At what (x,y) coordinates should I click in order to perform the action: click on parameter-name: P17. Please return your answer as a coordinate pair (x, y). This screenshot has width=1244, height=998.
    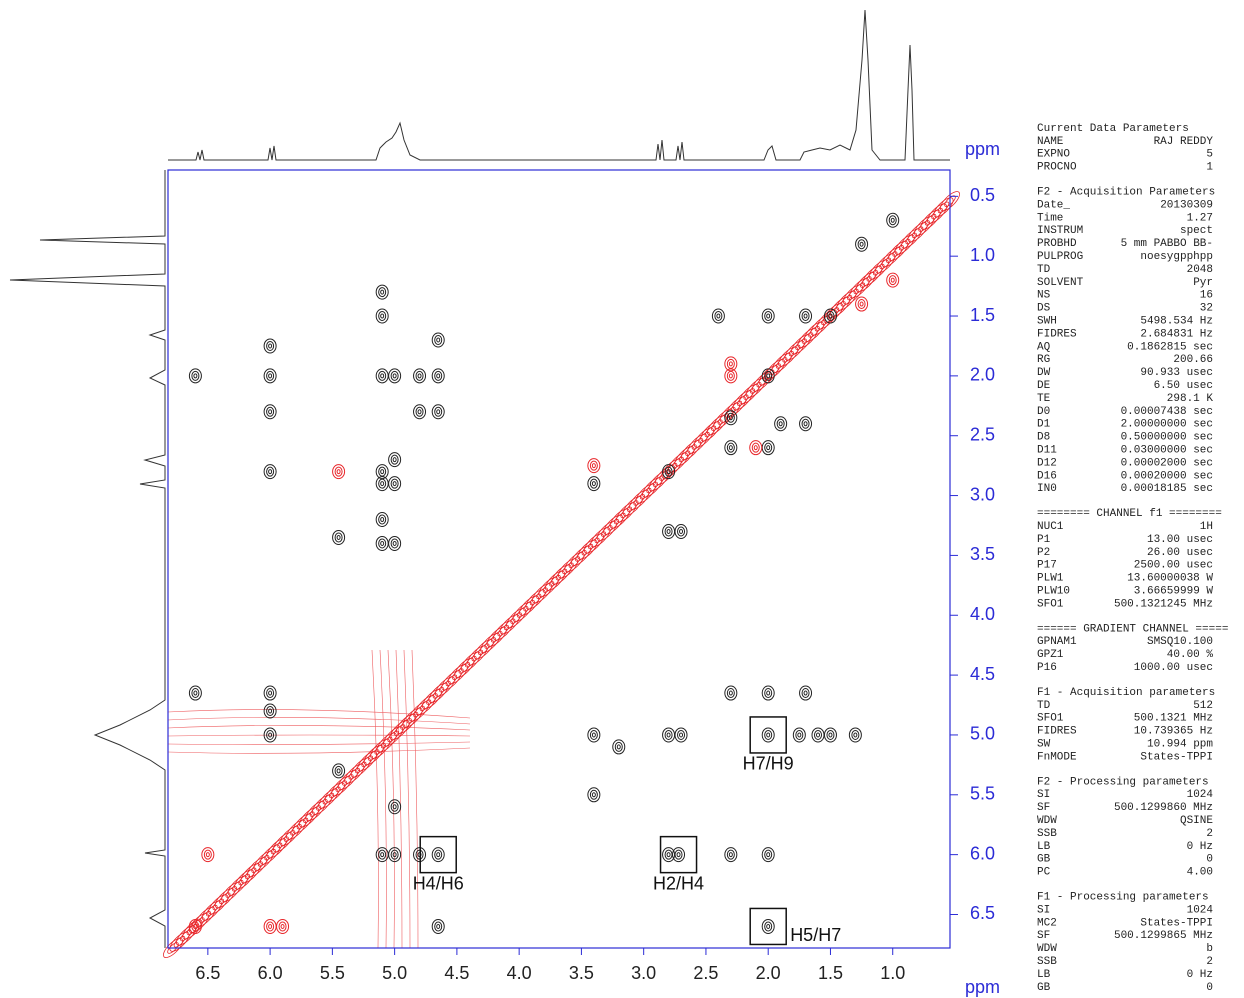
    Looking at the image, I should click on (1047, 566).